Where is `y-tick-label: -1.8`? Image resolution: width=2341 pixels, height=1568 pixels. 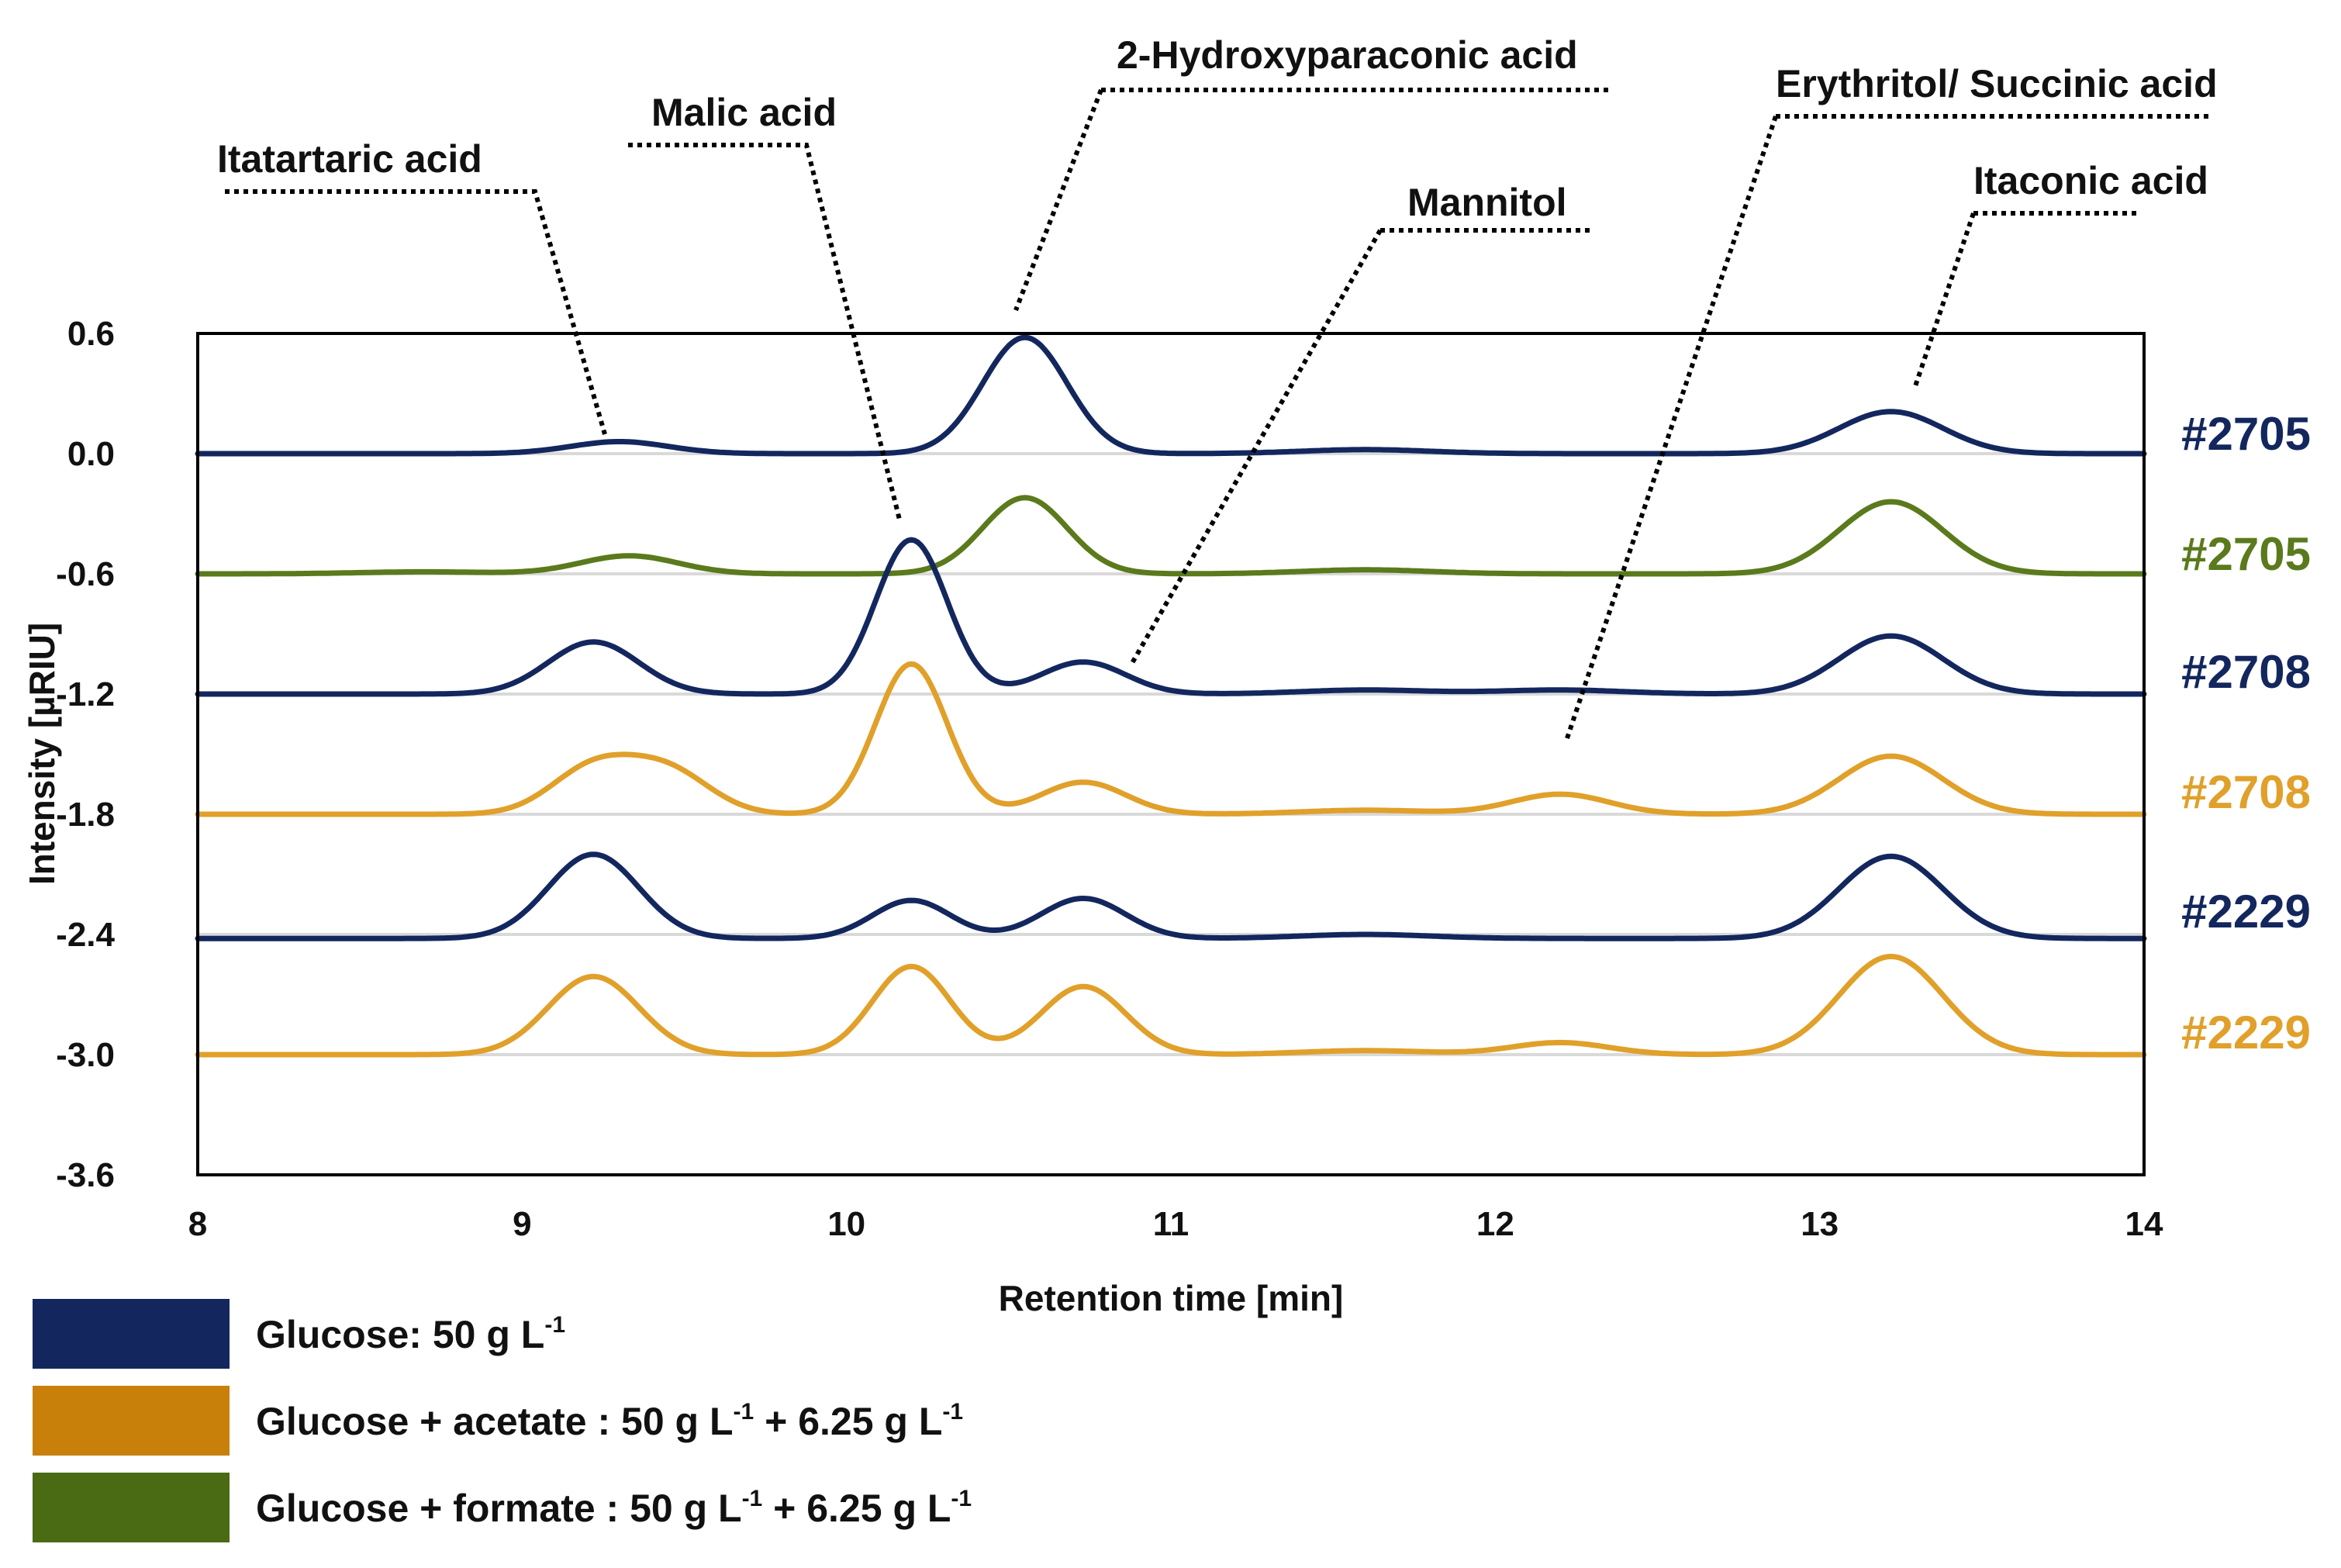
y-tick-label: -1.8 is located at coordinates (85, 815).